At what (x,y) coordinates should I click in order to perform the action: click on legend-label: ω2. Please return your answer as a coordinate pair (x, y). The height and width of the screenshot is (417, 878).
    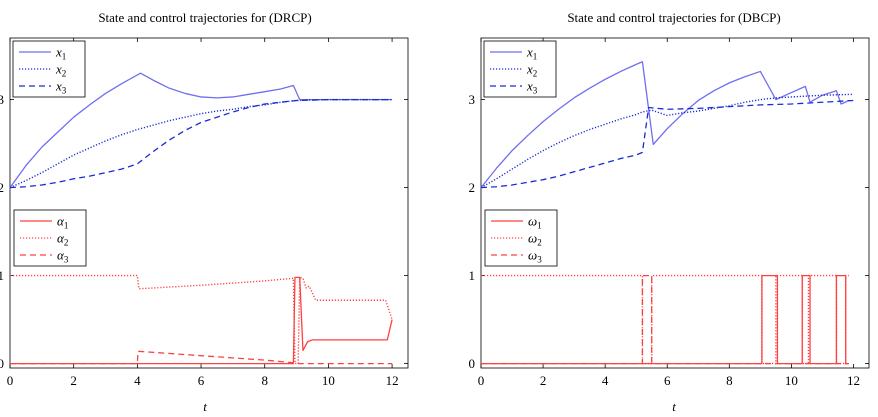
    Looking at the image, I should click on (535, 239).